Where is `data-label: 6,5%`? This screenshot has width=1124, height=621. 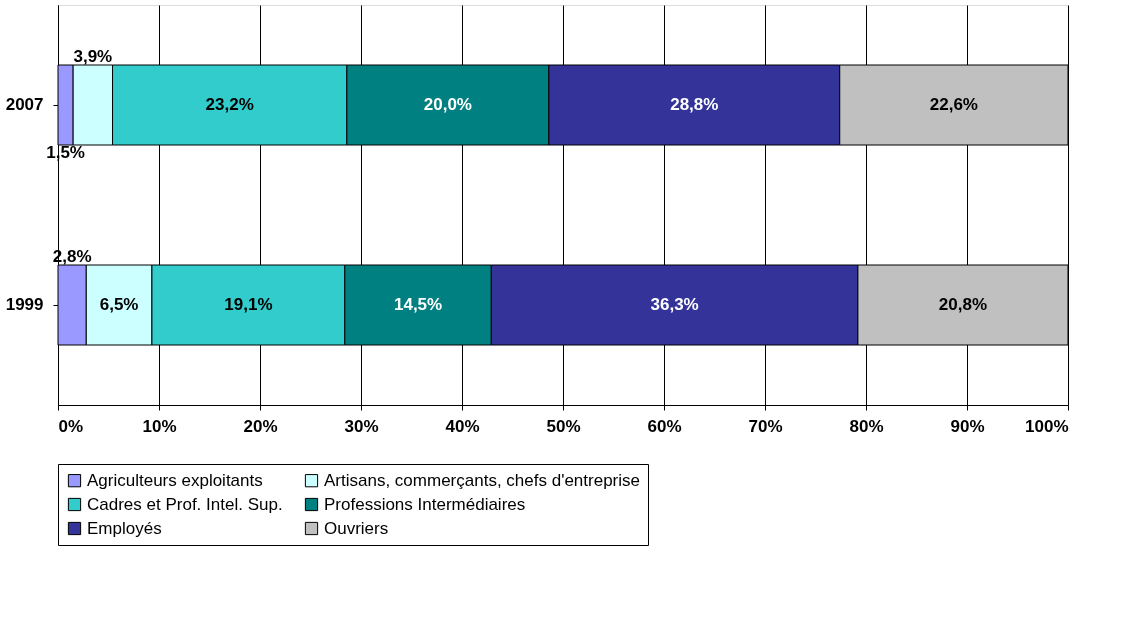
data-label: 6,5% is located at coordinates (119, 304).